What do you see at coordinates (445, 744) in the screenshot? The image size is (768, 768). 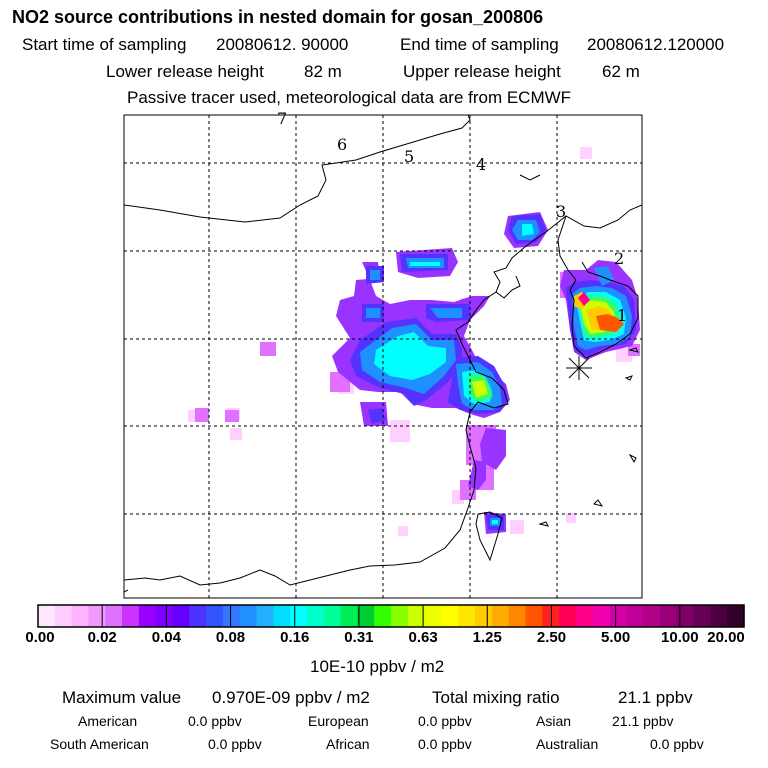 I see `region-value-african: 0.0 ppbv` at bounding box center [445, 744].